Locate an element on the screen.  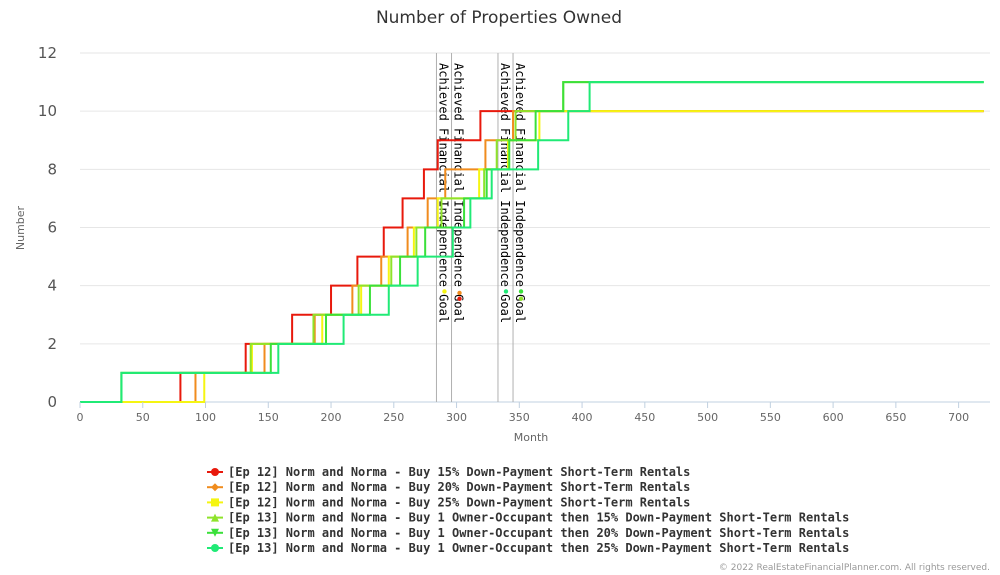
x-tick-label: 50 is located at coordinates (143, 417).